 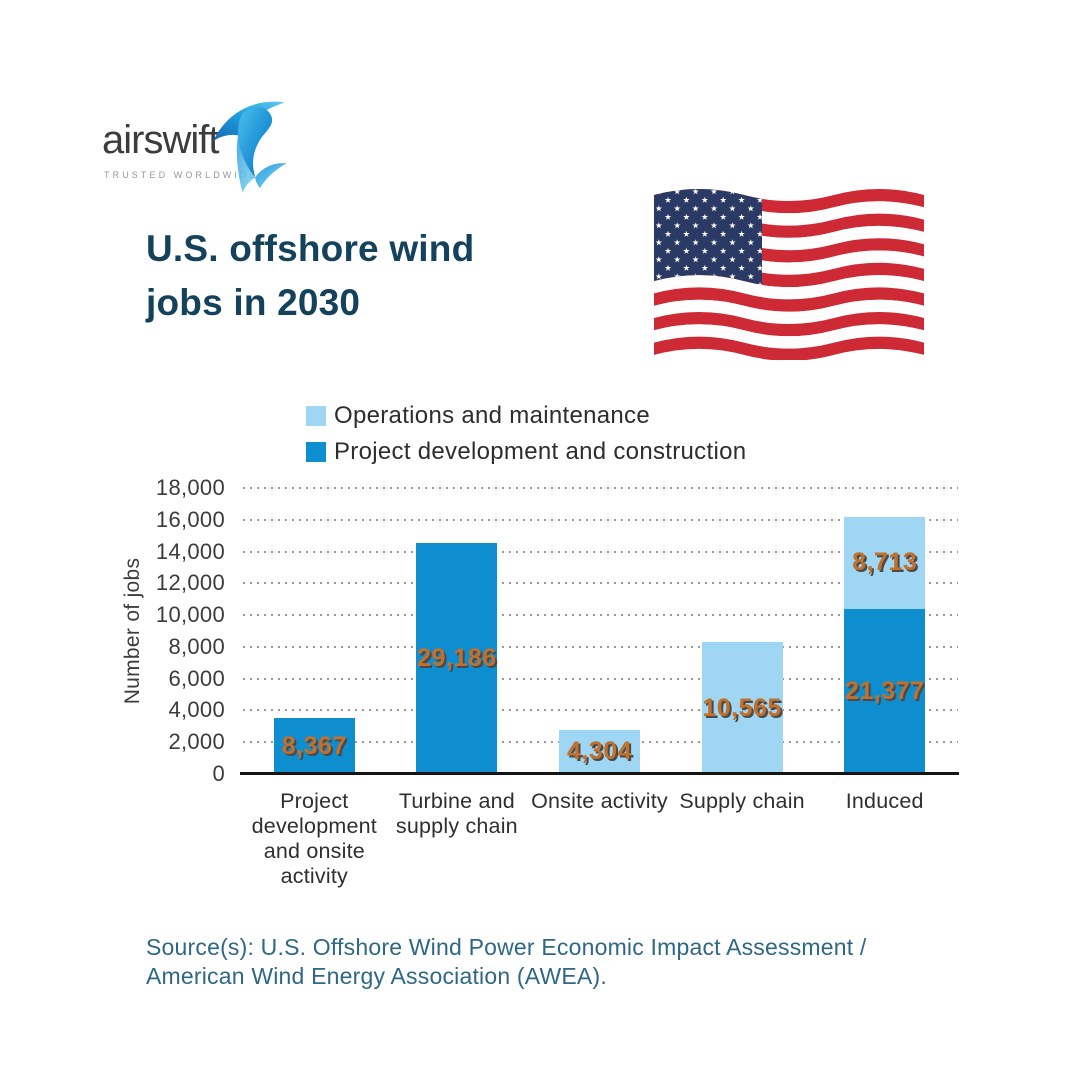 I want to click on legend-label: Operations and maintenance, so click(x=492, y=415).